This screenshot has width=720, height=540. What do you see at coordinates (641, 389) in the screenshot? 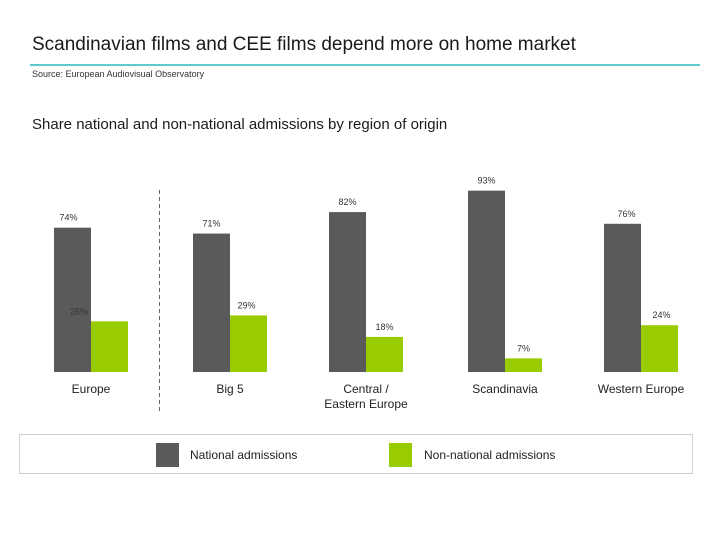
I see `category-label-western-europe: Western Europe` at bounding box center [641, 389].